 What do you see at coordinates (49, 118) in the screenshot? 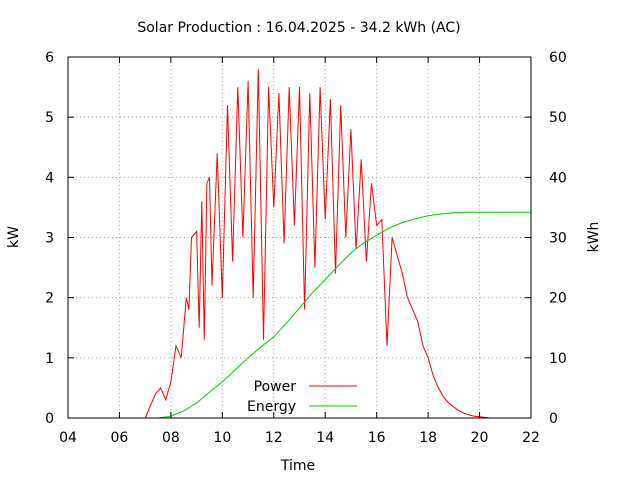
I see `y-tick-label: 5` at bounding box center [49, 118].